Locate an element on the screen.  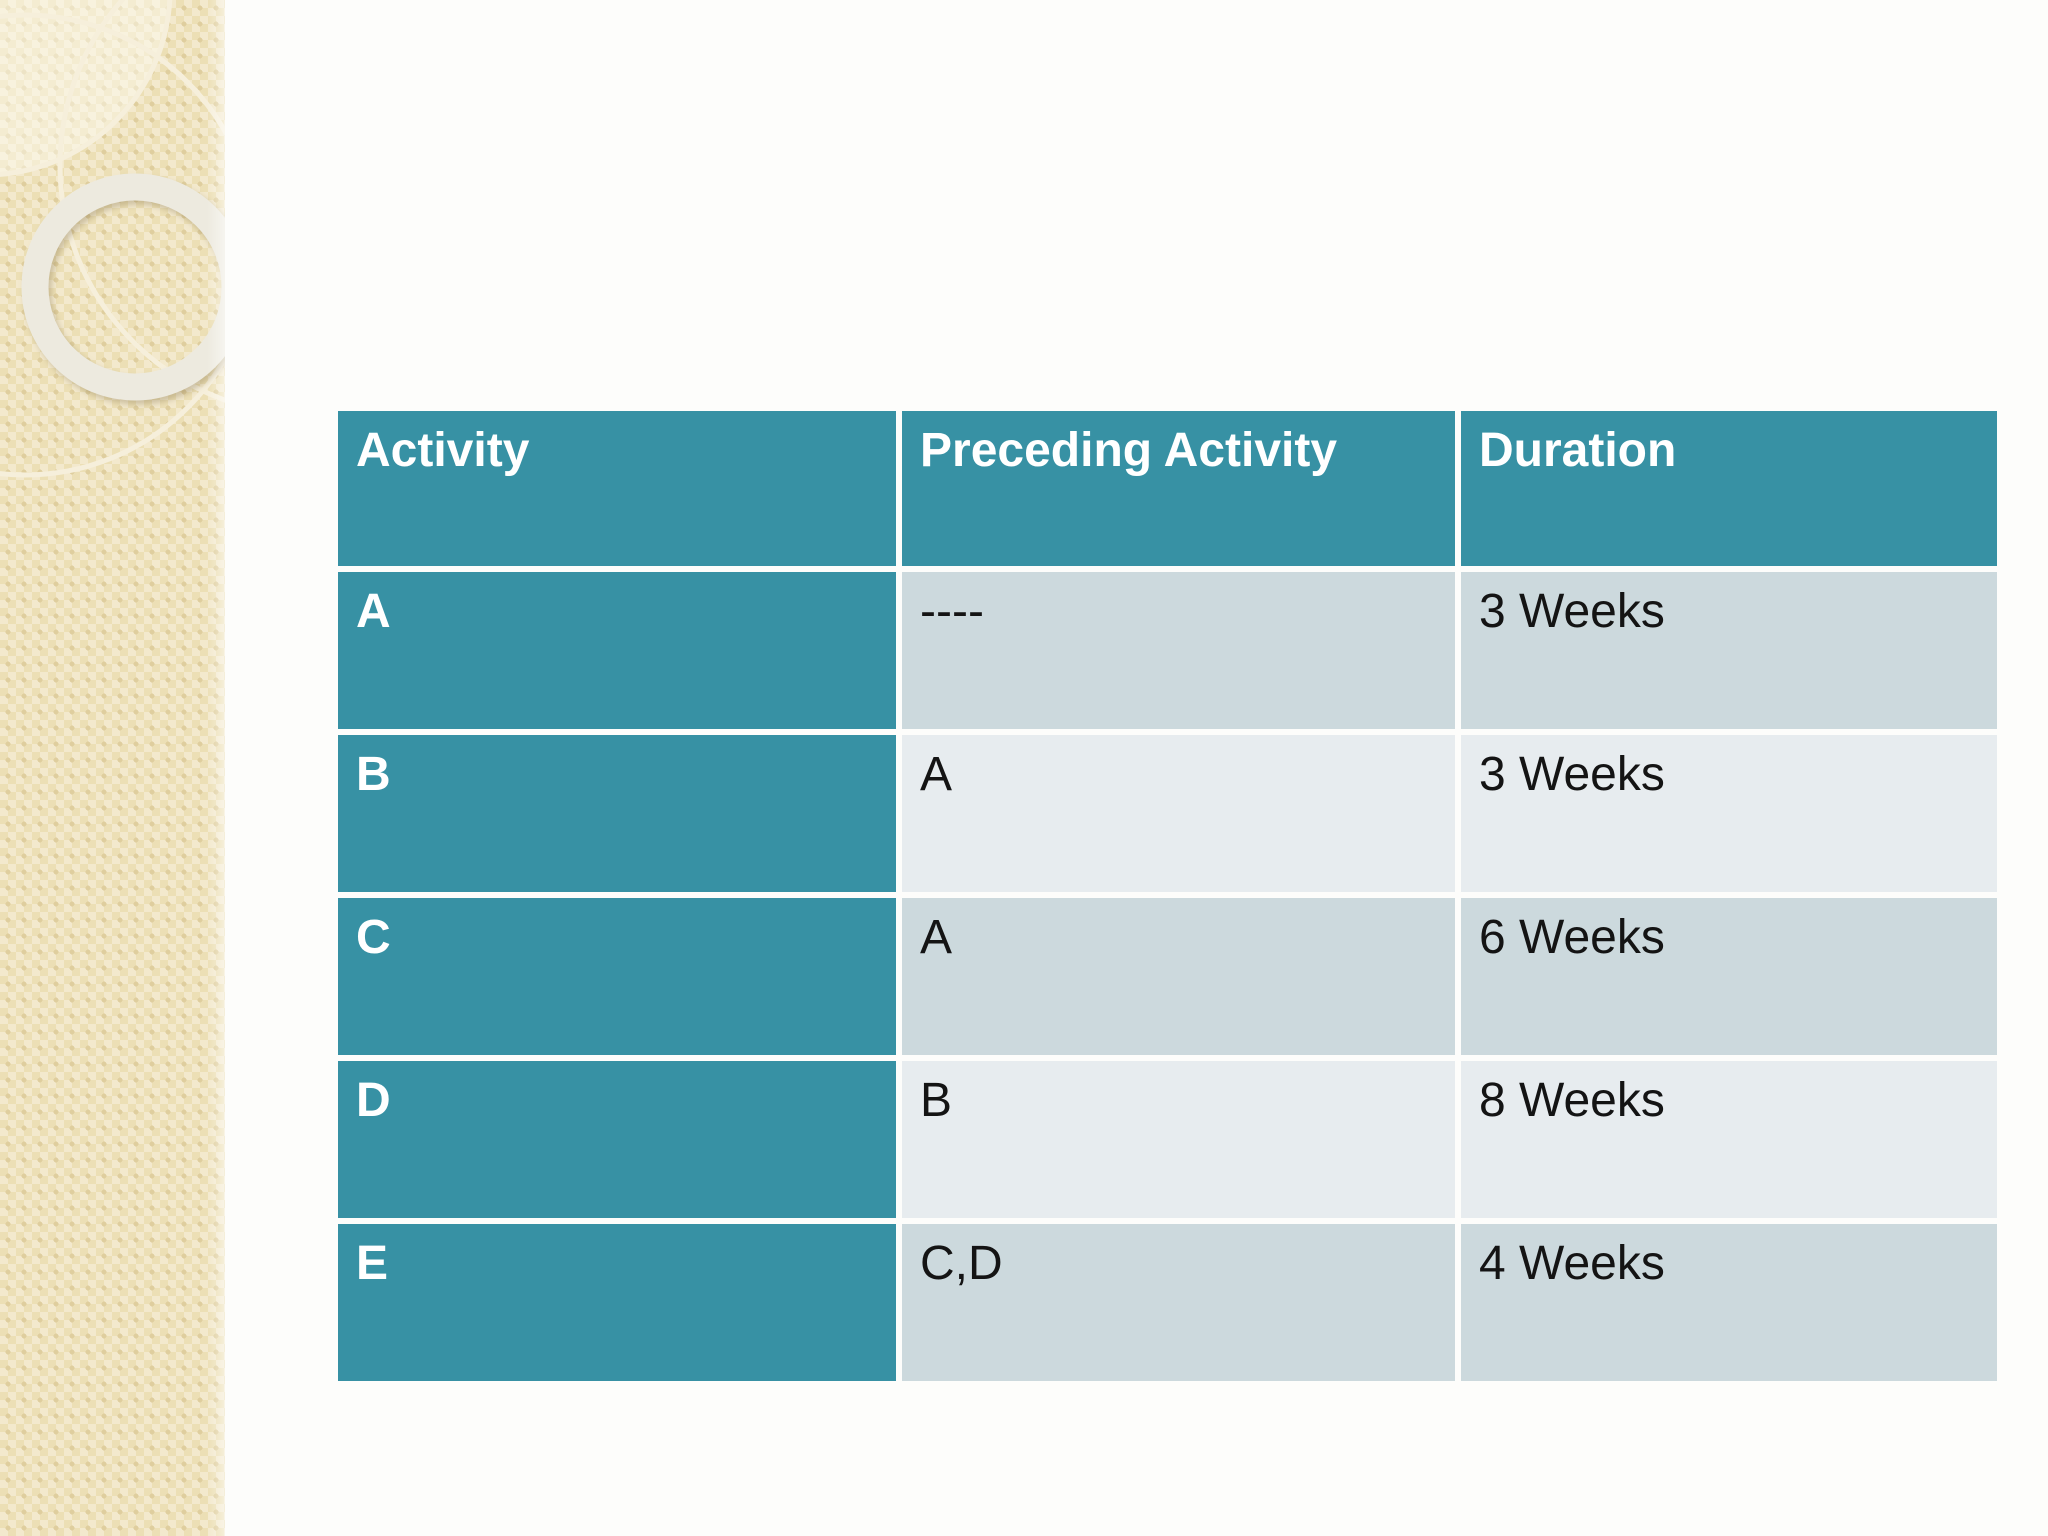
header-cell-duration: Duration is located at coordinates (1729, 488).